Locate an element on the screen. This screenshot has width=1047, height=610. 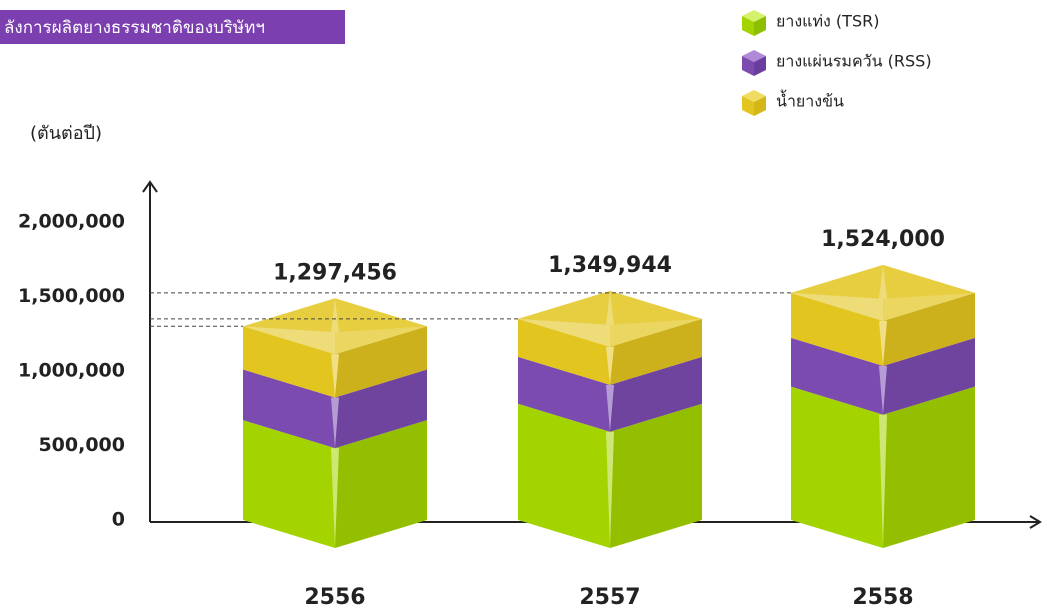
total-label: 1,524,000 is located at coordinates (883, 239).